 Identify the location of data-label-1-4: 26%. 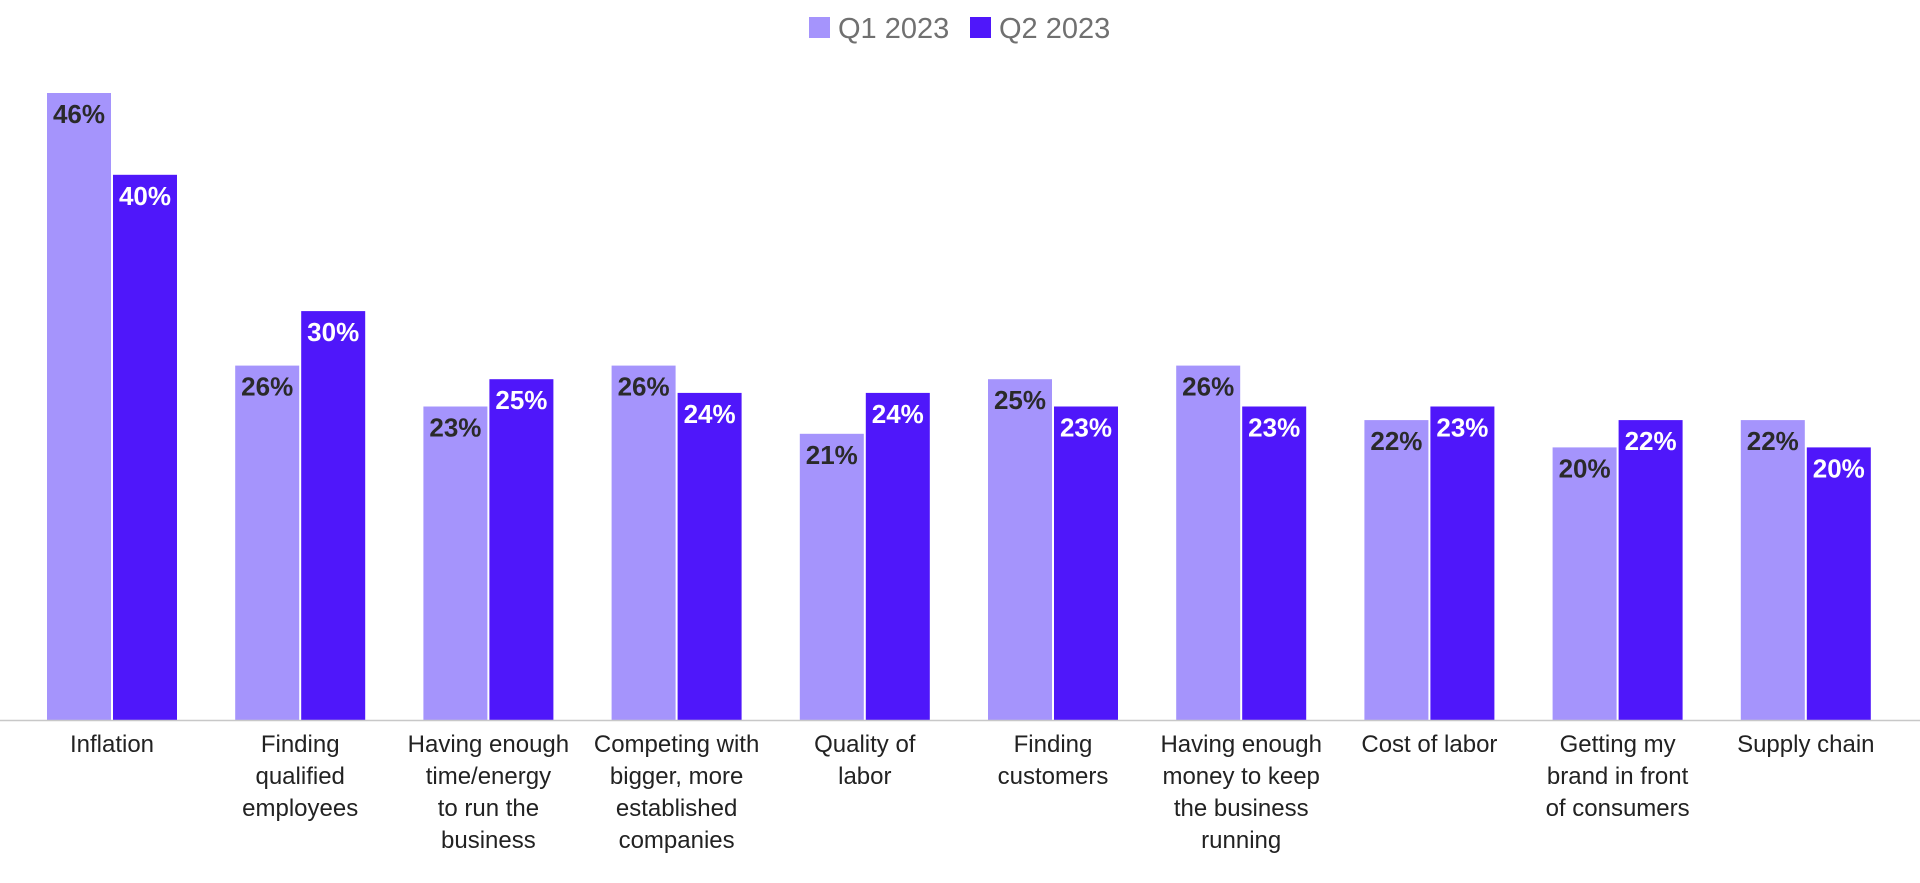
(644, 387).